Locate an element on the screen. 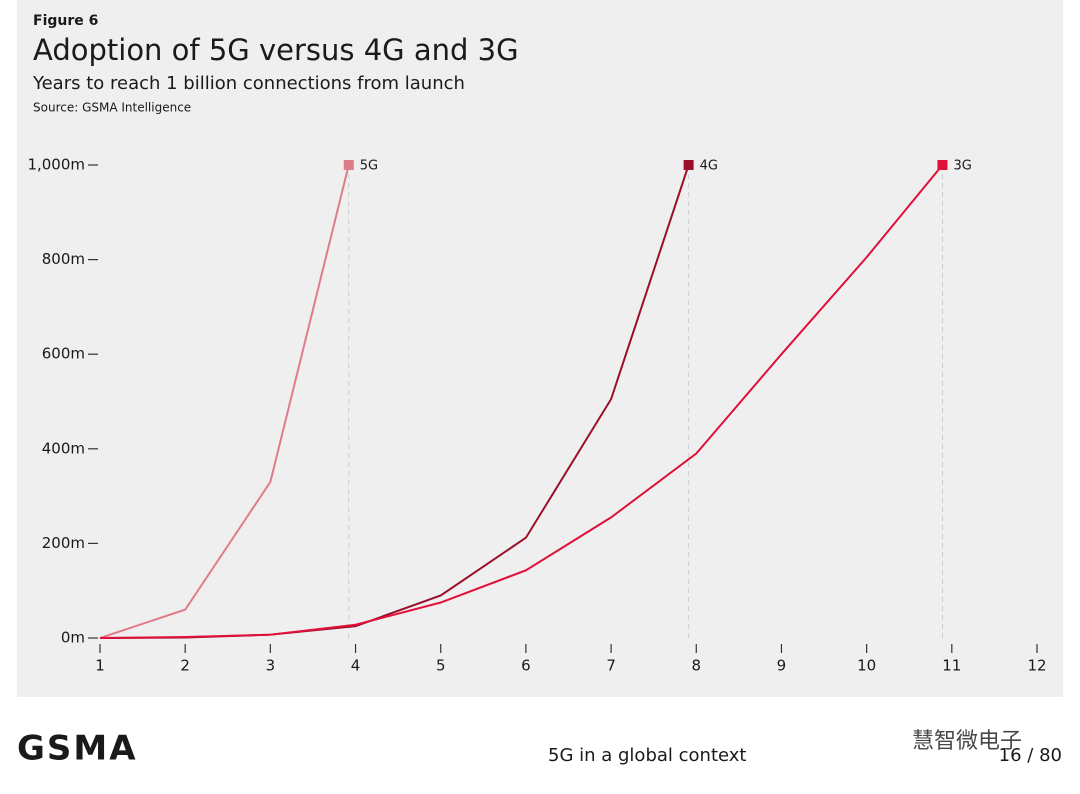 The height and width of the screenshot is (794, 1080). x-tick-label: 2 is located at coordinates (185, 666).